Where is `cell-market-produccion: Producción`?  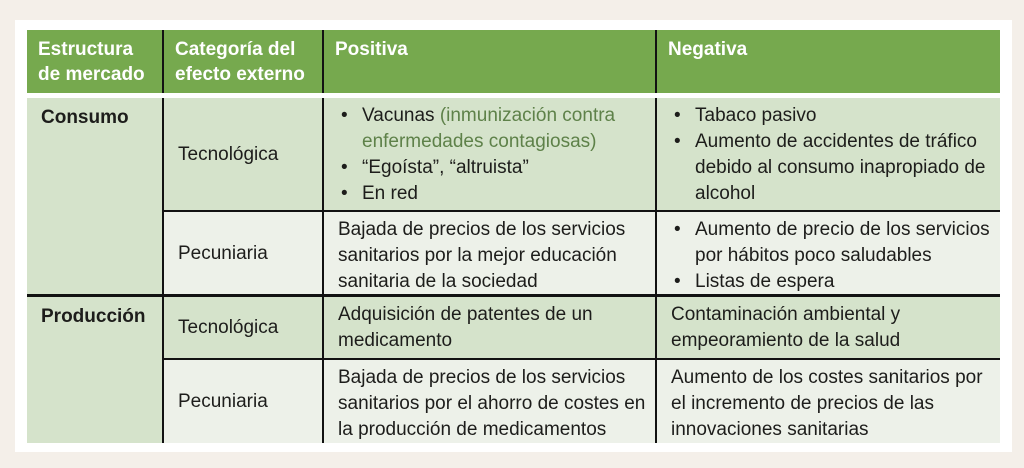
cell-market-produccion: Producción is located at coordinates (94, 368).